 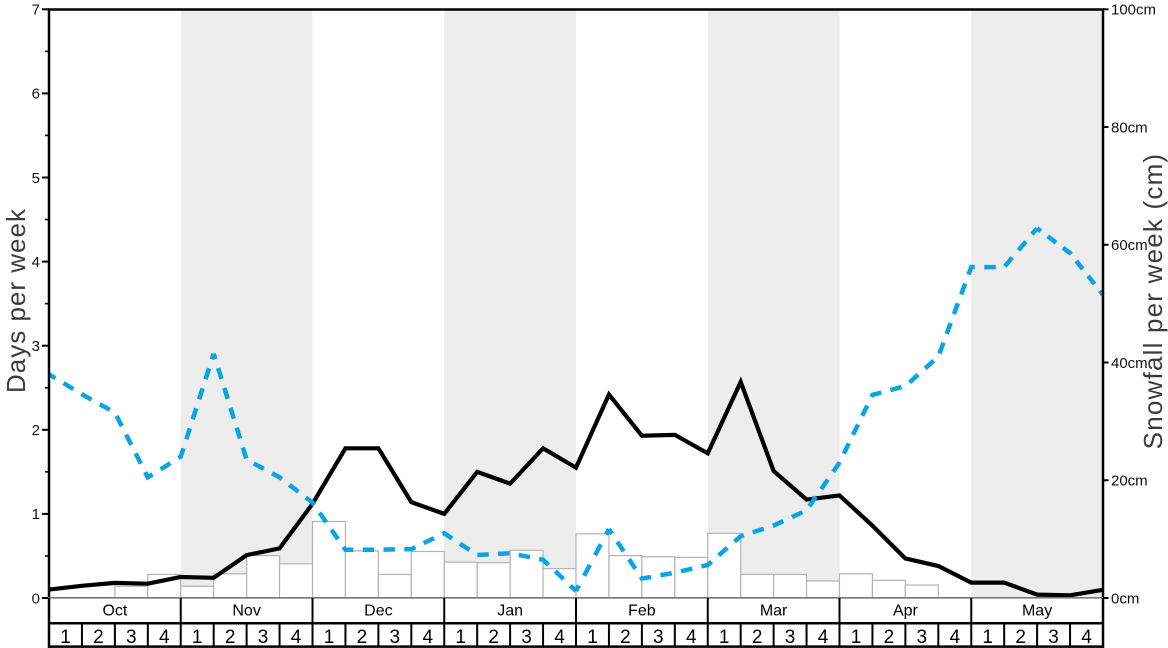 What do you see at coordinates (774, 611) in the screenshot?
I see `svg-text: Mar` at bounding box center [774, 611].